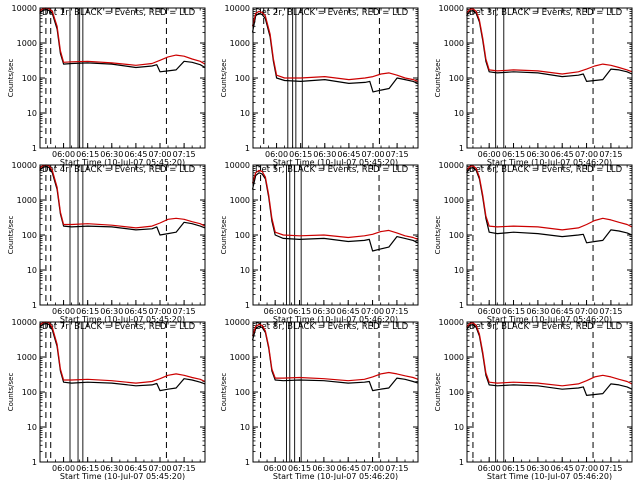 The height and width of the screenshot is (480, 640). Describe the element at coordinates (332, 327) in the screenshot. I see `chart-title: Det 8r, BLACK = Events, RED = LLD` at that location.